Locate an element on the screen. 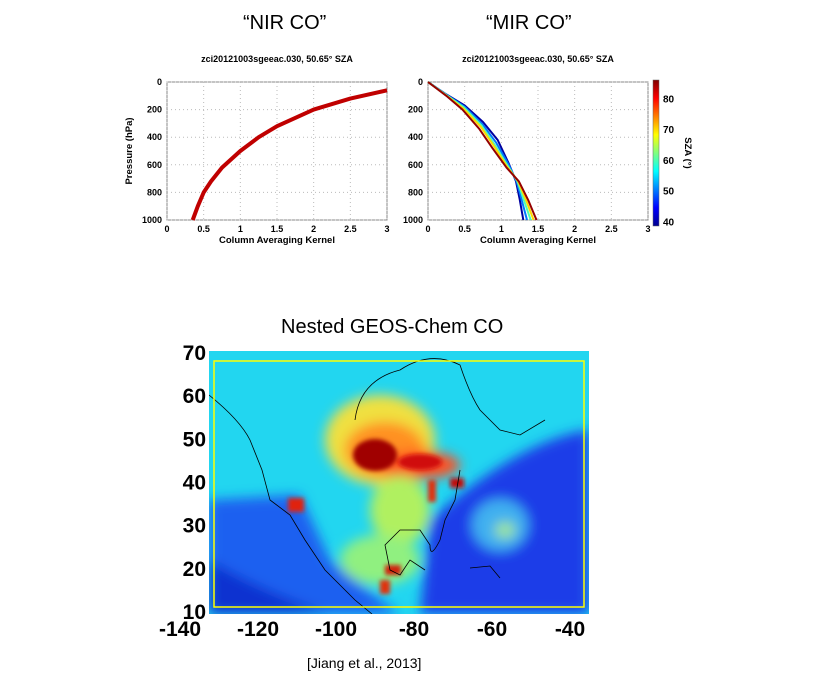  y-axis-label: Pressure (hPa) is located at coordinates (129, 150).